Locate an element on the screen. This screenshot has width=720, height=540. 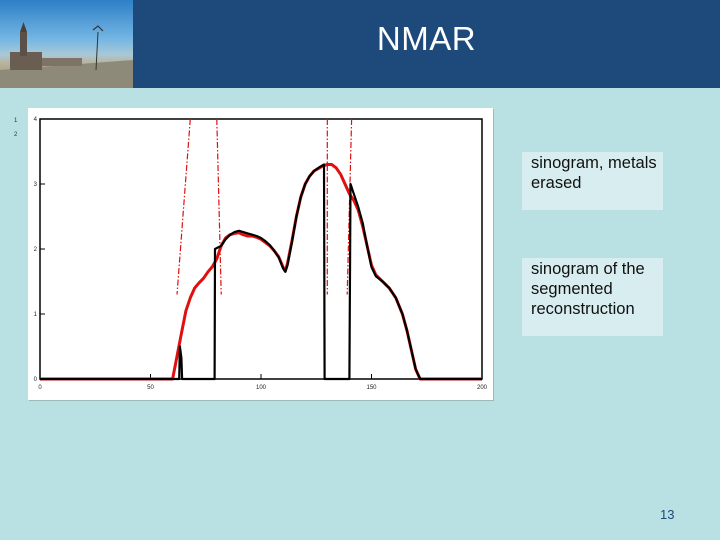
y-tick-label: 0 is located at coordinates (36, 380).